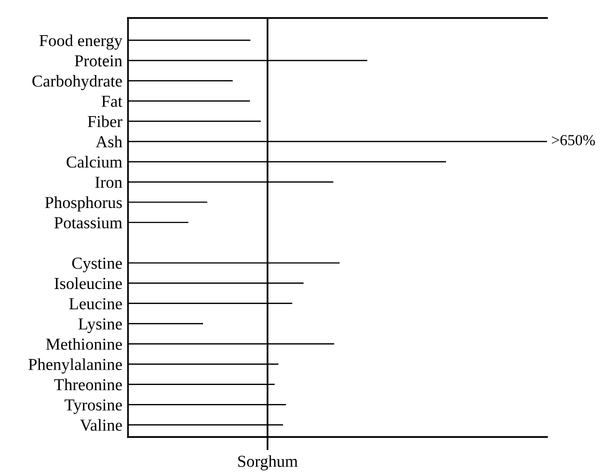 The height and width of the screenshot is (474, 601). What do you see at coordinates (108, 182) in the screenshot?
I see `y-tick-label: Iron` at bounding box center [108, 182].